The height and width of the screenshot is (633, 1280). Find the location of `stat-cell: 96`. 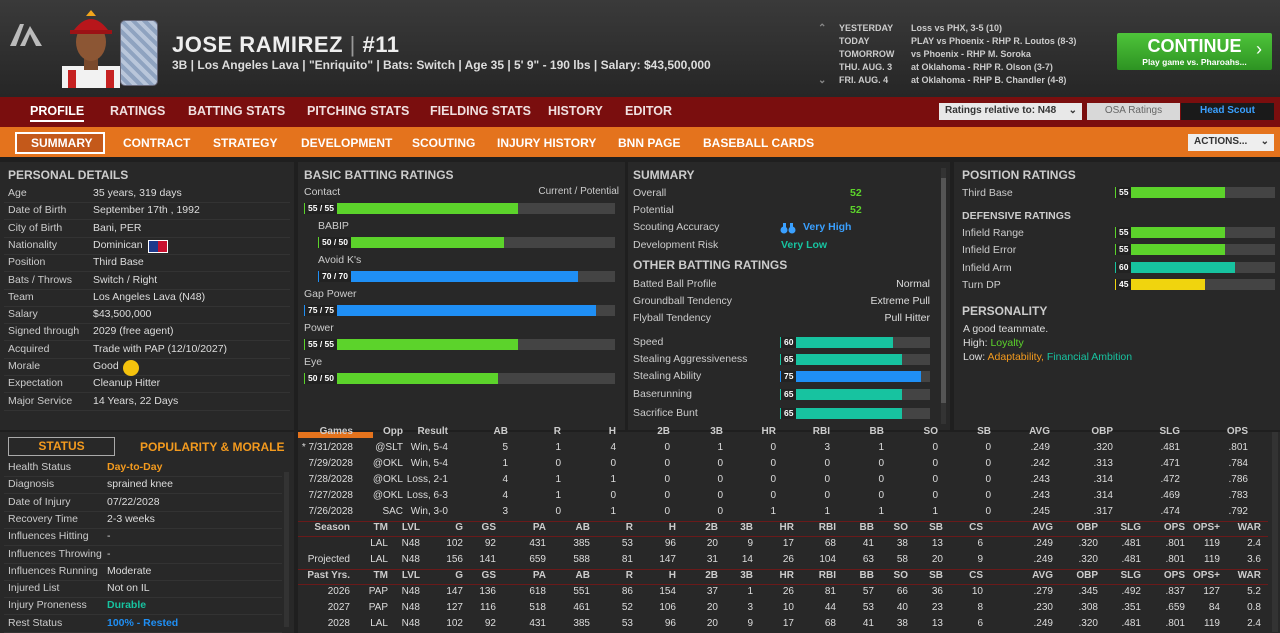

stat-cell: 96 is located at coordinates (670, 543).